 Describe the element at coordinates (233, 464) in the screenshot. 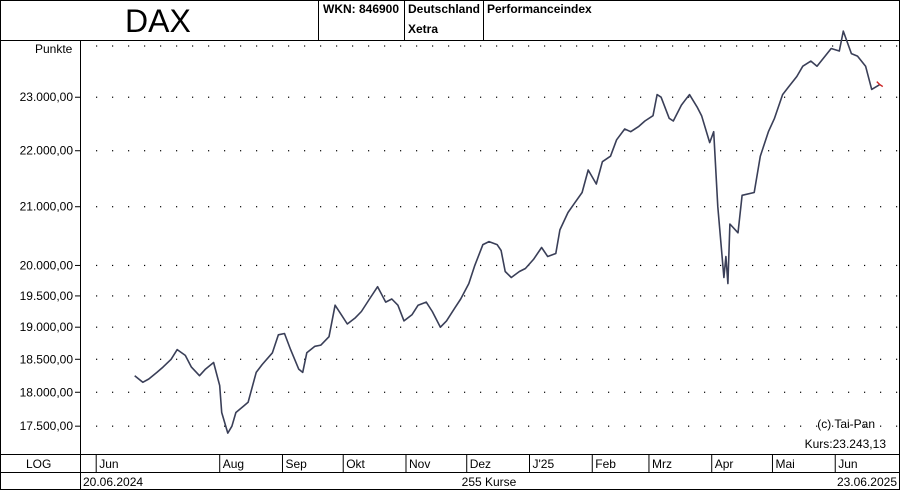

I see `month-label: Aug` at that location.